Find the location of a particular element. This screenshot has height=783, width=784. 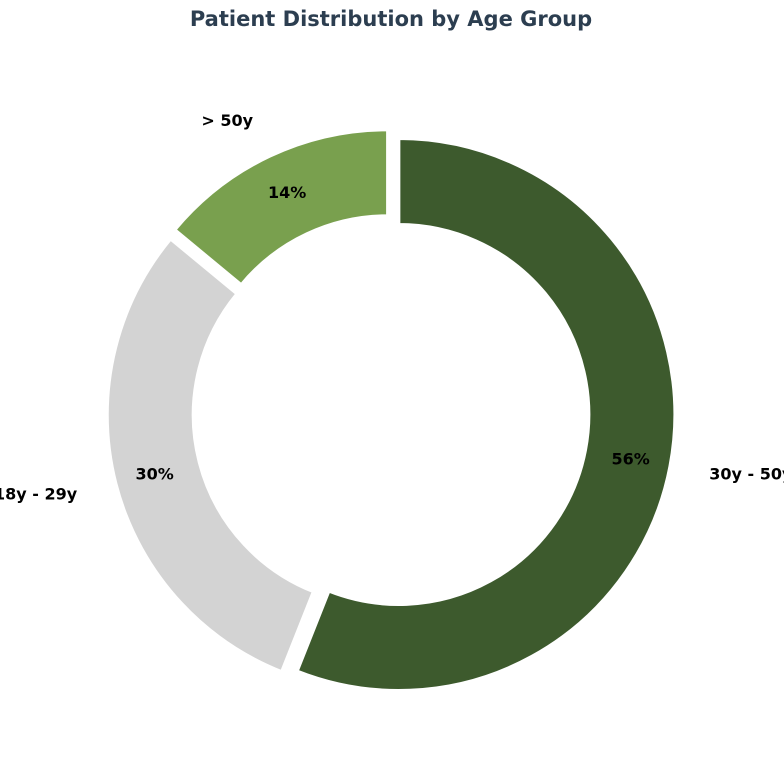

slice-value-label: 56% is located at coordinates (631, 459).